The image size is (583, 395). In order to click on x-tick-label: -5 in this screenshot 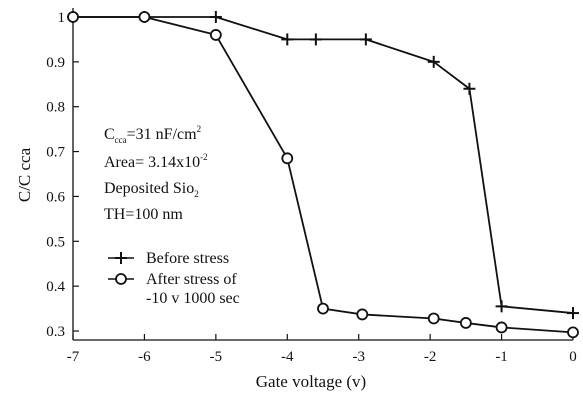, I will do `click(216, 357)`.